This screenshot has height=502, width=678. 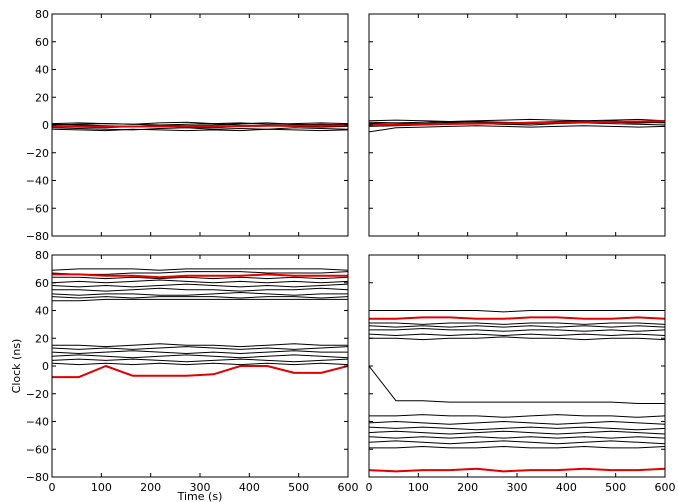 I want to click on y-axis-label: Clock (ns), so click(x=16, y=366).